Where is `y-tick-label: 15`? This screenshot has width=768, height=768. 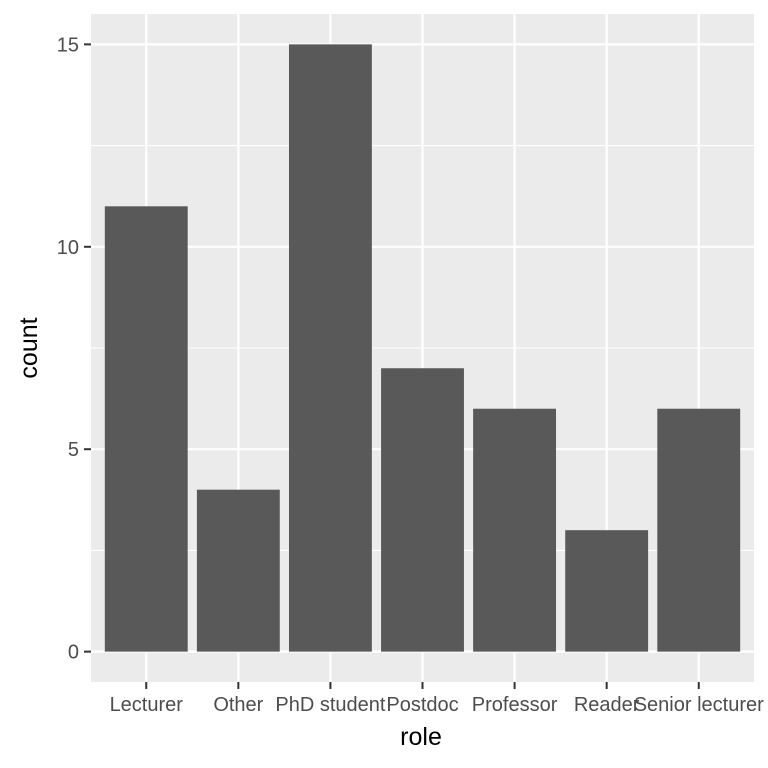
y-tick-label: 15 is located at coordinates (68, 45).